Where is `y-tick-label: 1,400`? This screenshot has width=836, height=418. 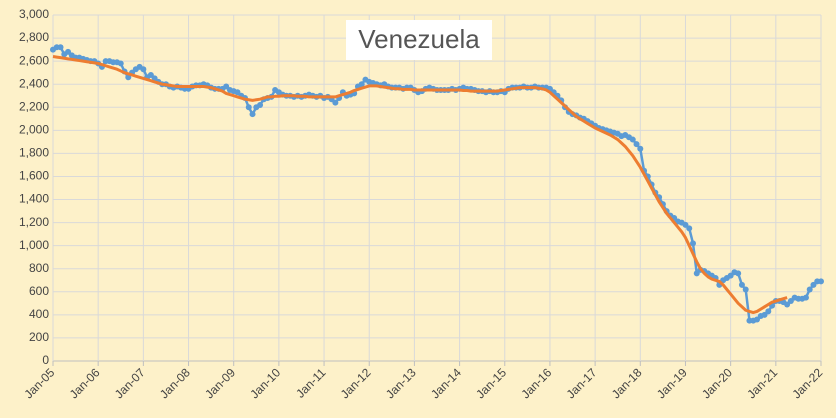
y-tick-label: 1,400 is located at coordinates (34, 199).